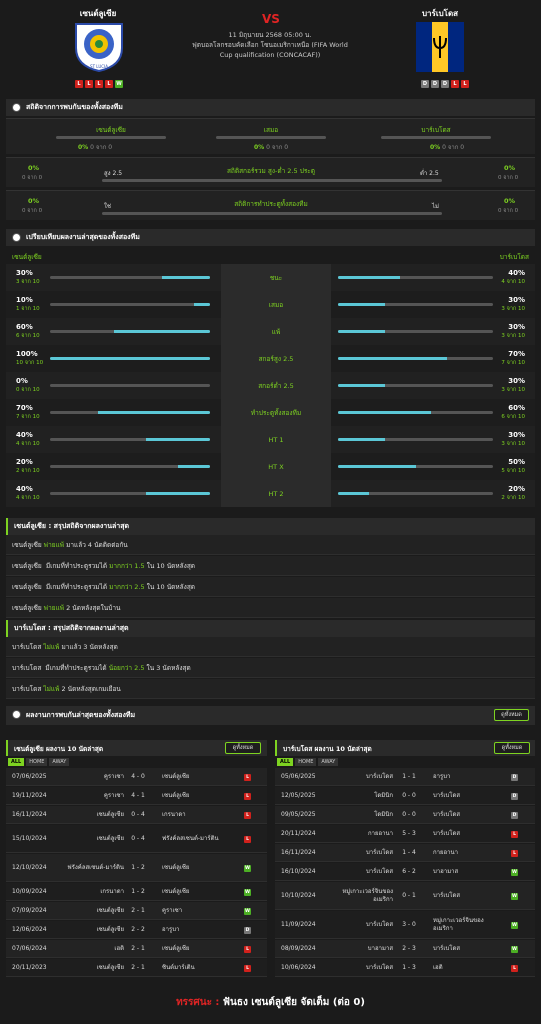 The width and height of the screenshot is (541, 1024). What do you see at coordinates (170, 586) in the screenshot?
I see `summary-text: ใน 10 นัดหลังสุด` at bounding box center [170, 586].